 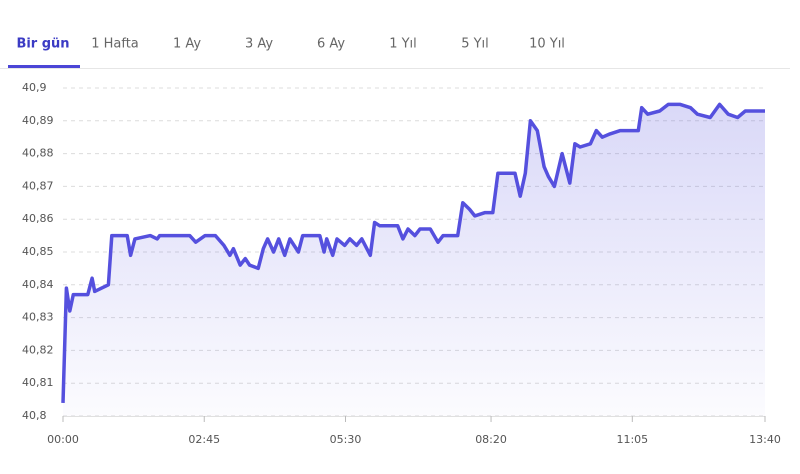 I want to click on x-tick-label: 13:40, so click(x=765, y=439).